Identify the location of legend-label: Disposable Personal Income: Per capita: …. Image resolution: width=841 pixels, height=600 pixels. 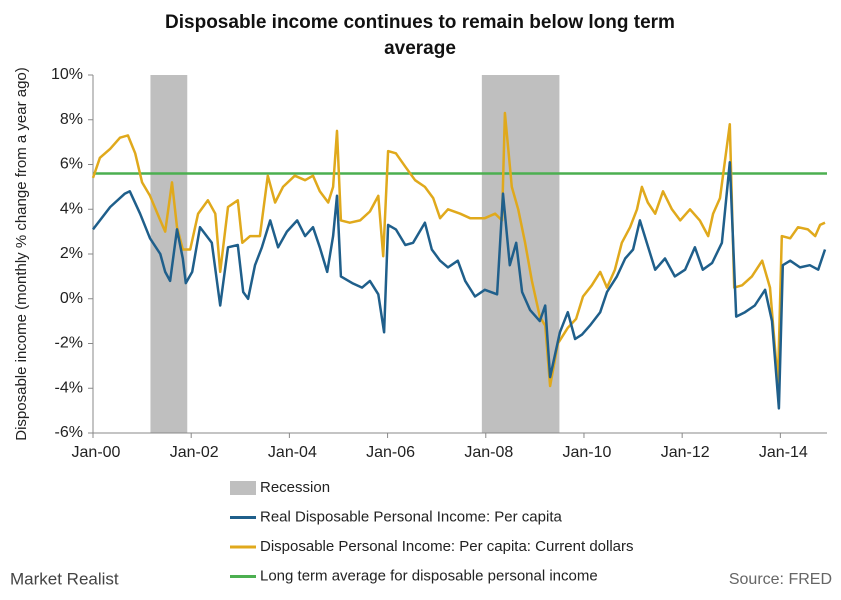
(447, 546).